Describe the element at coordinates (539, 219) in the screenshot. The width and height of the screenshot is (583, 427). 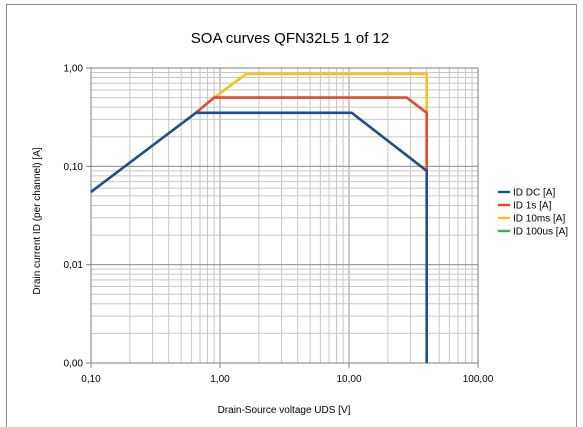
I see `legend-entry: ID 10ms [A]` at that location.